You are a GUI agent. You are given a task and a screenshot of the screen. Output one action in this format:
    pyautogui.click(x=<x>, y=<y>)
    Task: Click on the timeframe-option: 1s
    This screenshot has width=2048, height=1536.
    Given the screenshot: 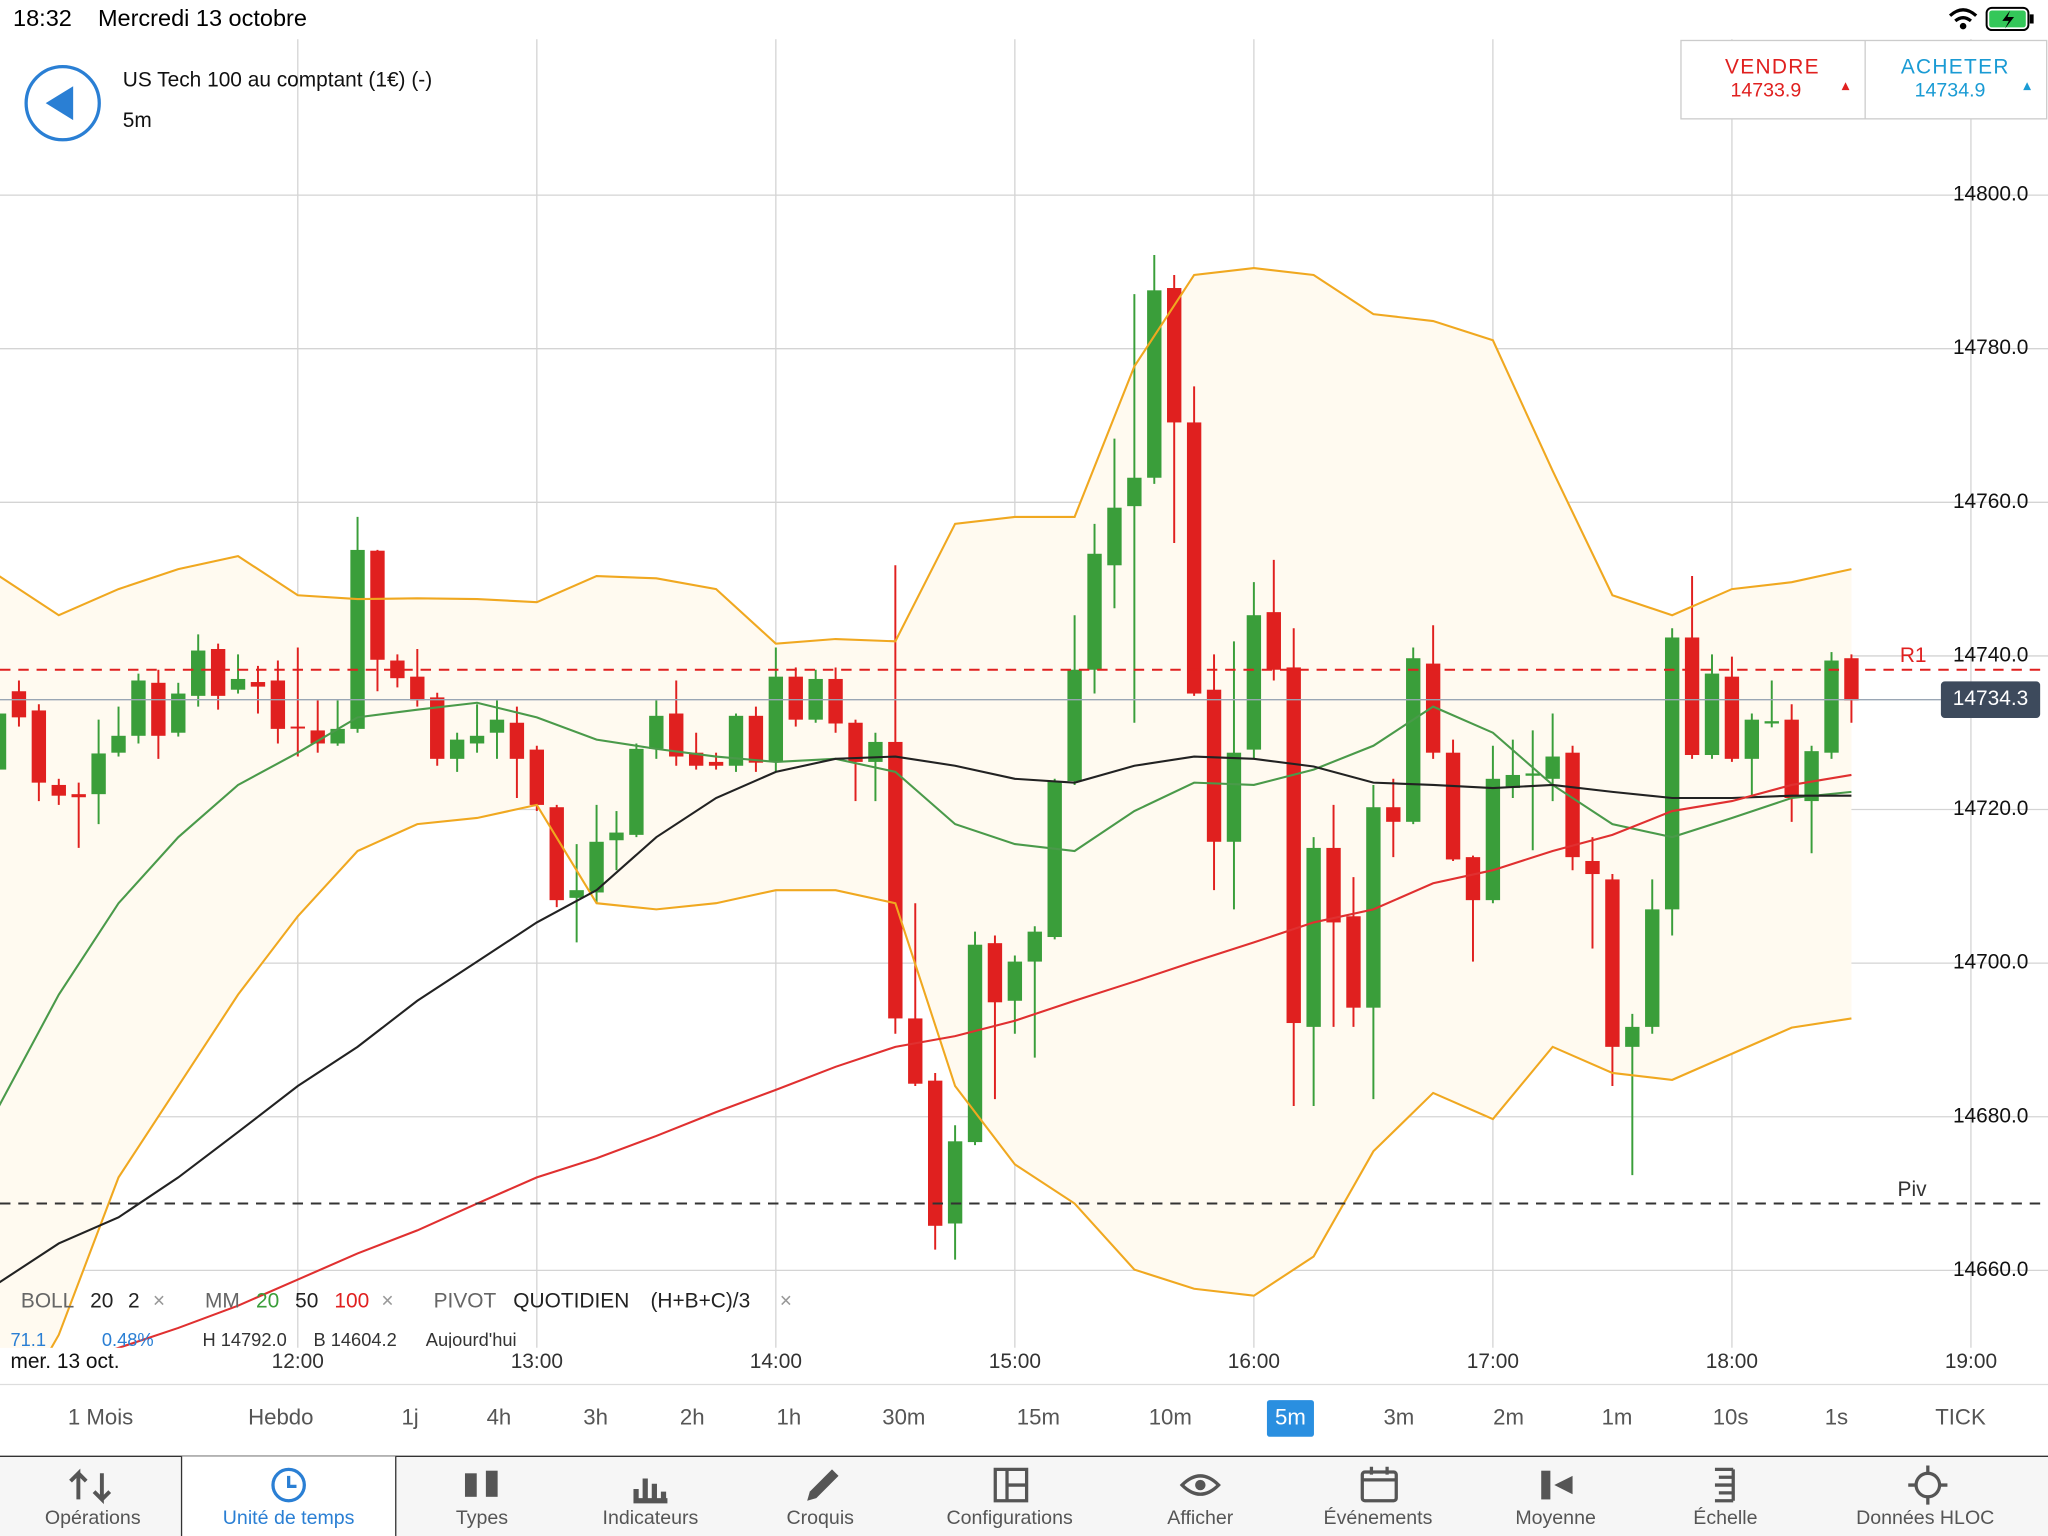 What is the action you would take?
    pyautogui.click(x=1836, y=1416)
    